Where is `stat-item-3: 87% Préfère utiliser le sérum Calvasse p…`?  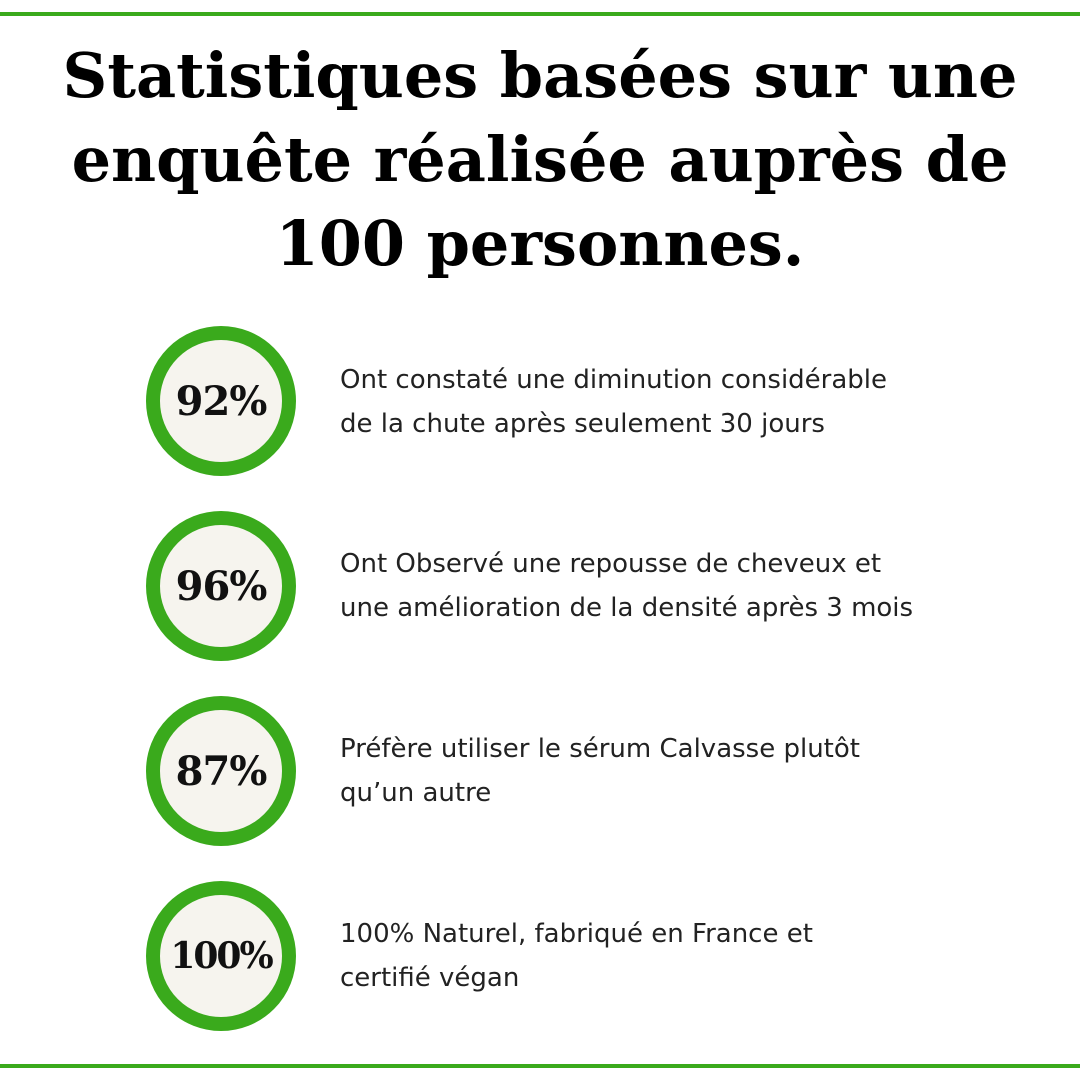 stat-item-3: 87% Préfère utiliser le sérum Calvasse p… is located at coordinates (540, 771).